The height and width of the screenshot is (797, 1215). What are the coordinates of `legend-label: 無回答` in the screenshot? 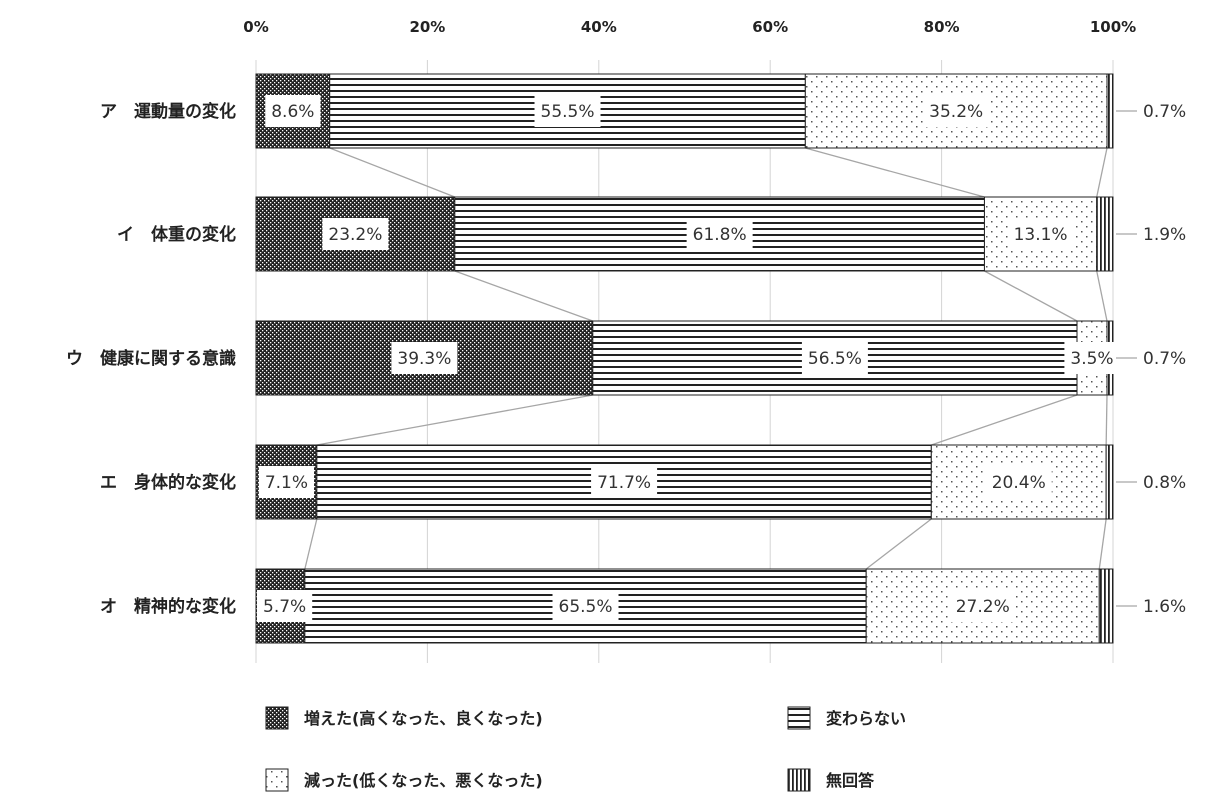 It's located at (850, 780).